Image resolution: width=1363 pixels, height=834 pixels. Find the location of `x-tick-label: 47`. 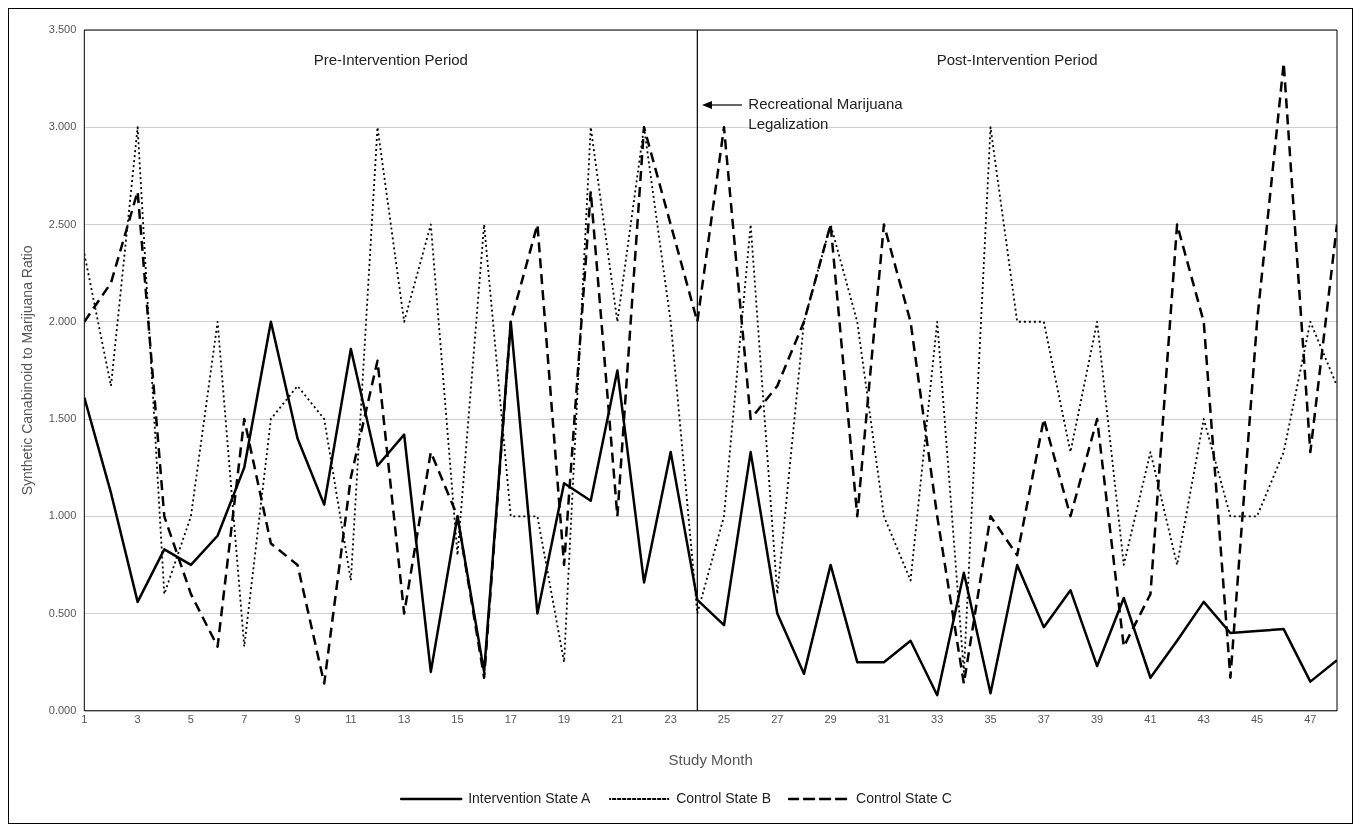

x-tick-label: 47 is located at coordinates (1310, 719).